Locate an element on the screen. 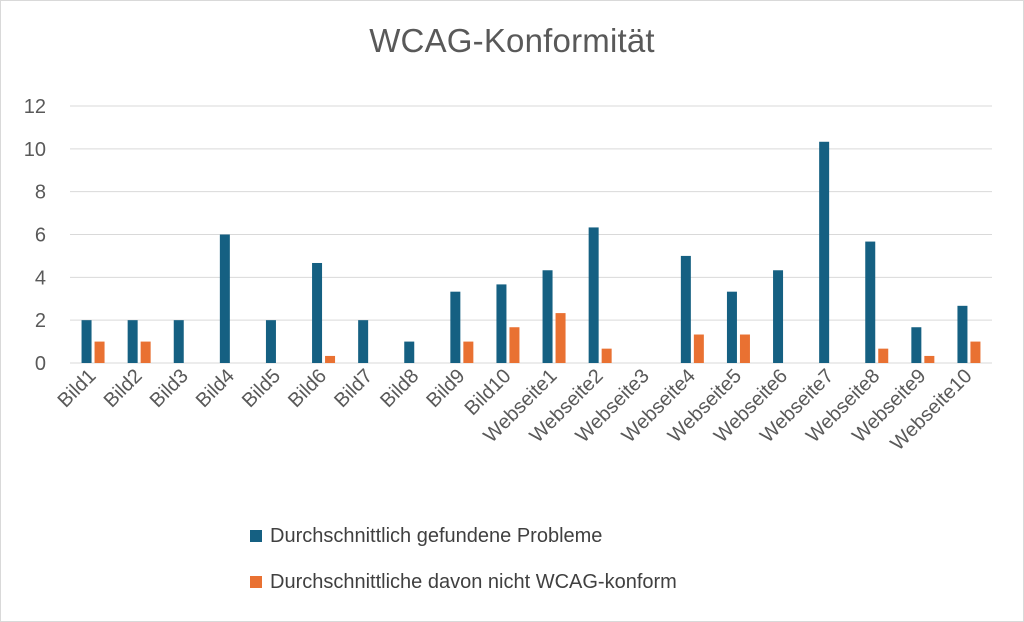  x-tick-label: Bild6 is located at coordinates (307, 388).